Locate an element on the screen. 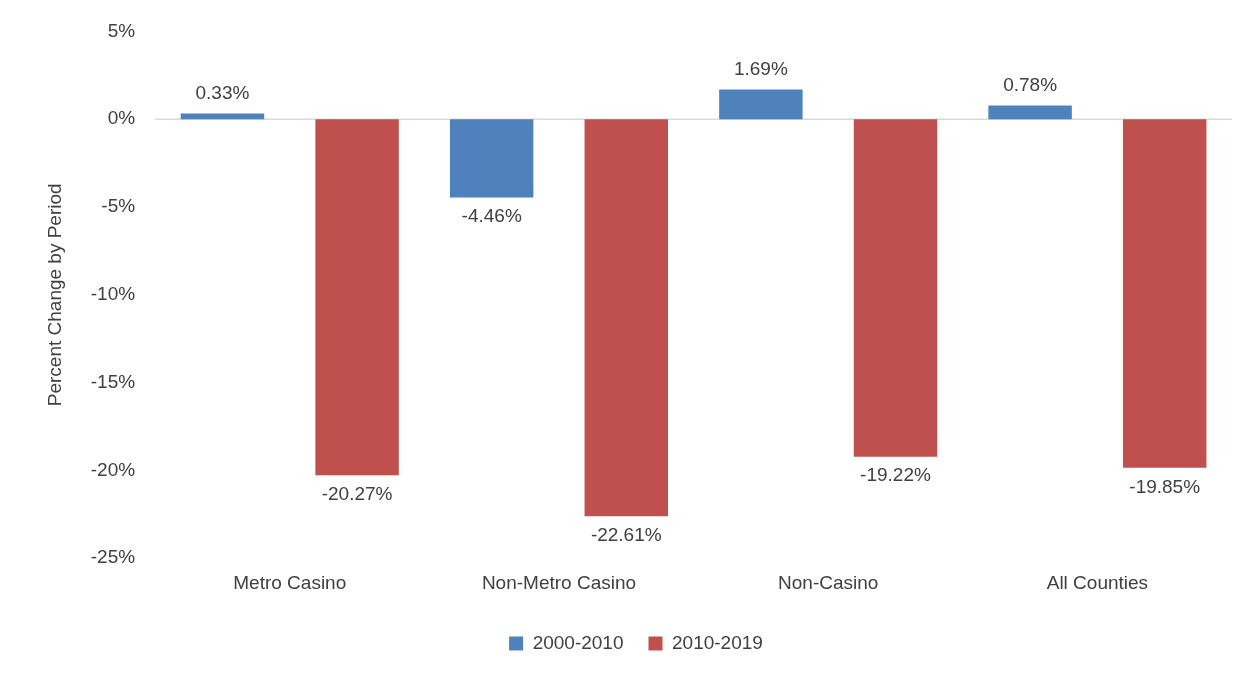 This screenshot has width=1257, height=673. data-label: 0.78% is located at coordinates (1030, 85).